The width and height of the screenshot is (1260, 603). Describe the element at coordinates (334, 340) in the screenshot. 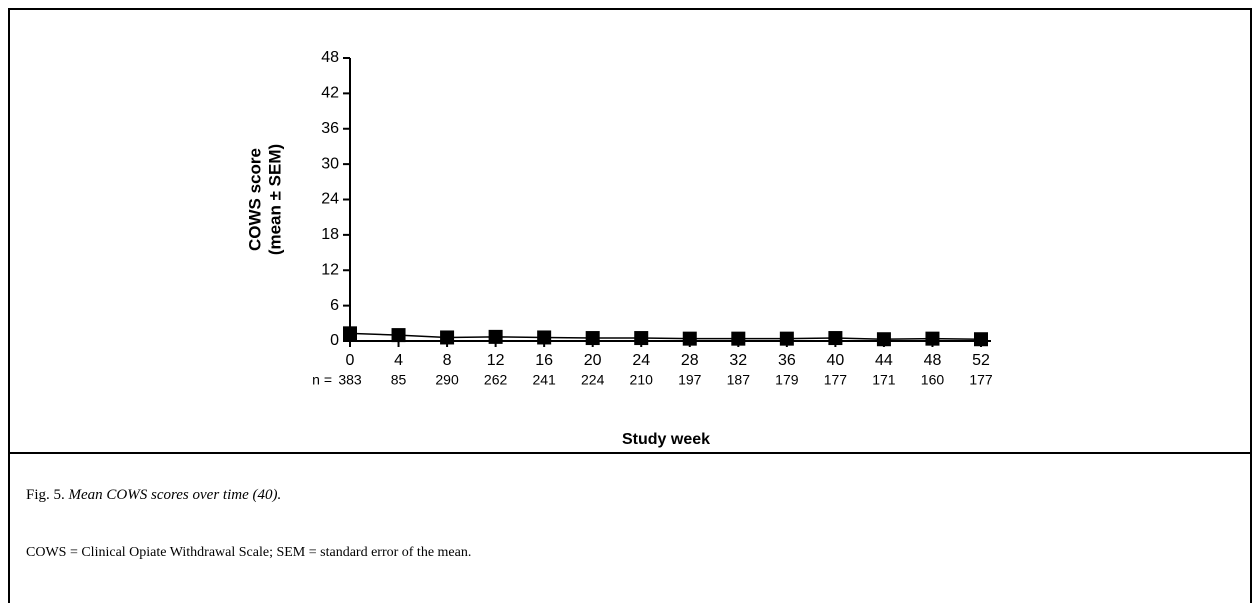

I see `y-tick-label: 0` at that location.